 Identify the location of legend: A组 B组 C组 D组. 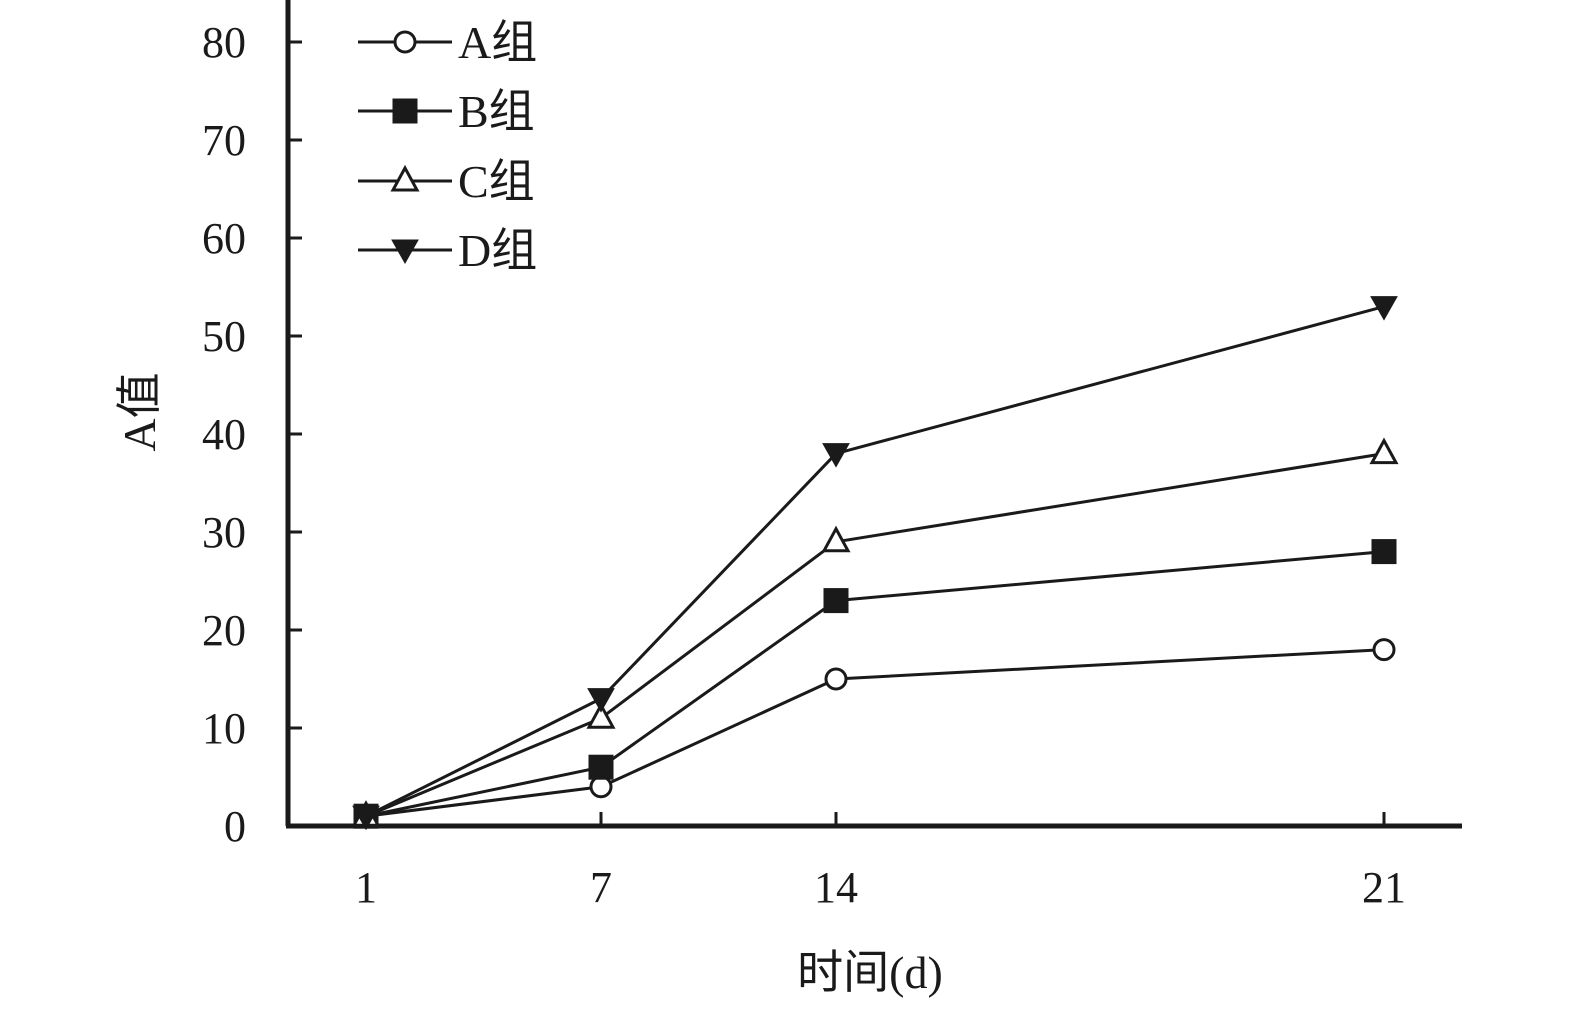
(447, 146).